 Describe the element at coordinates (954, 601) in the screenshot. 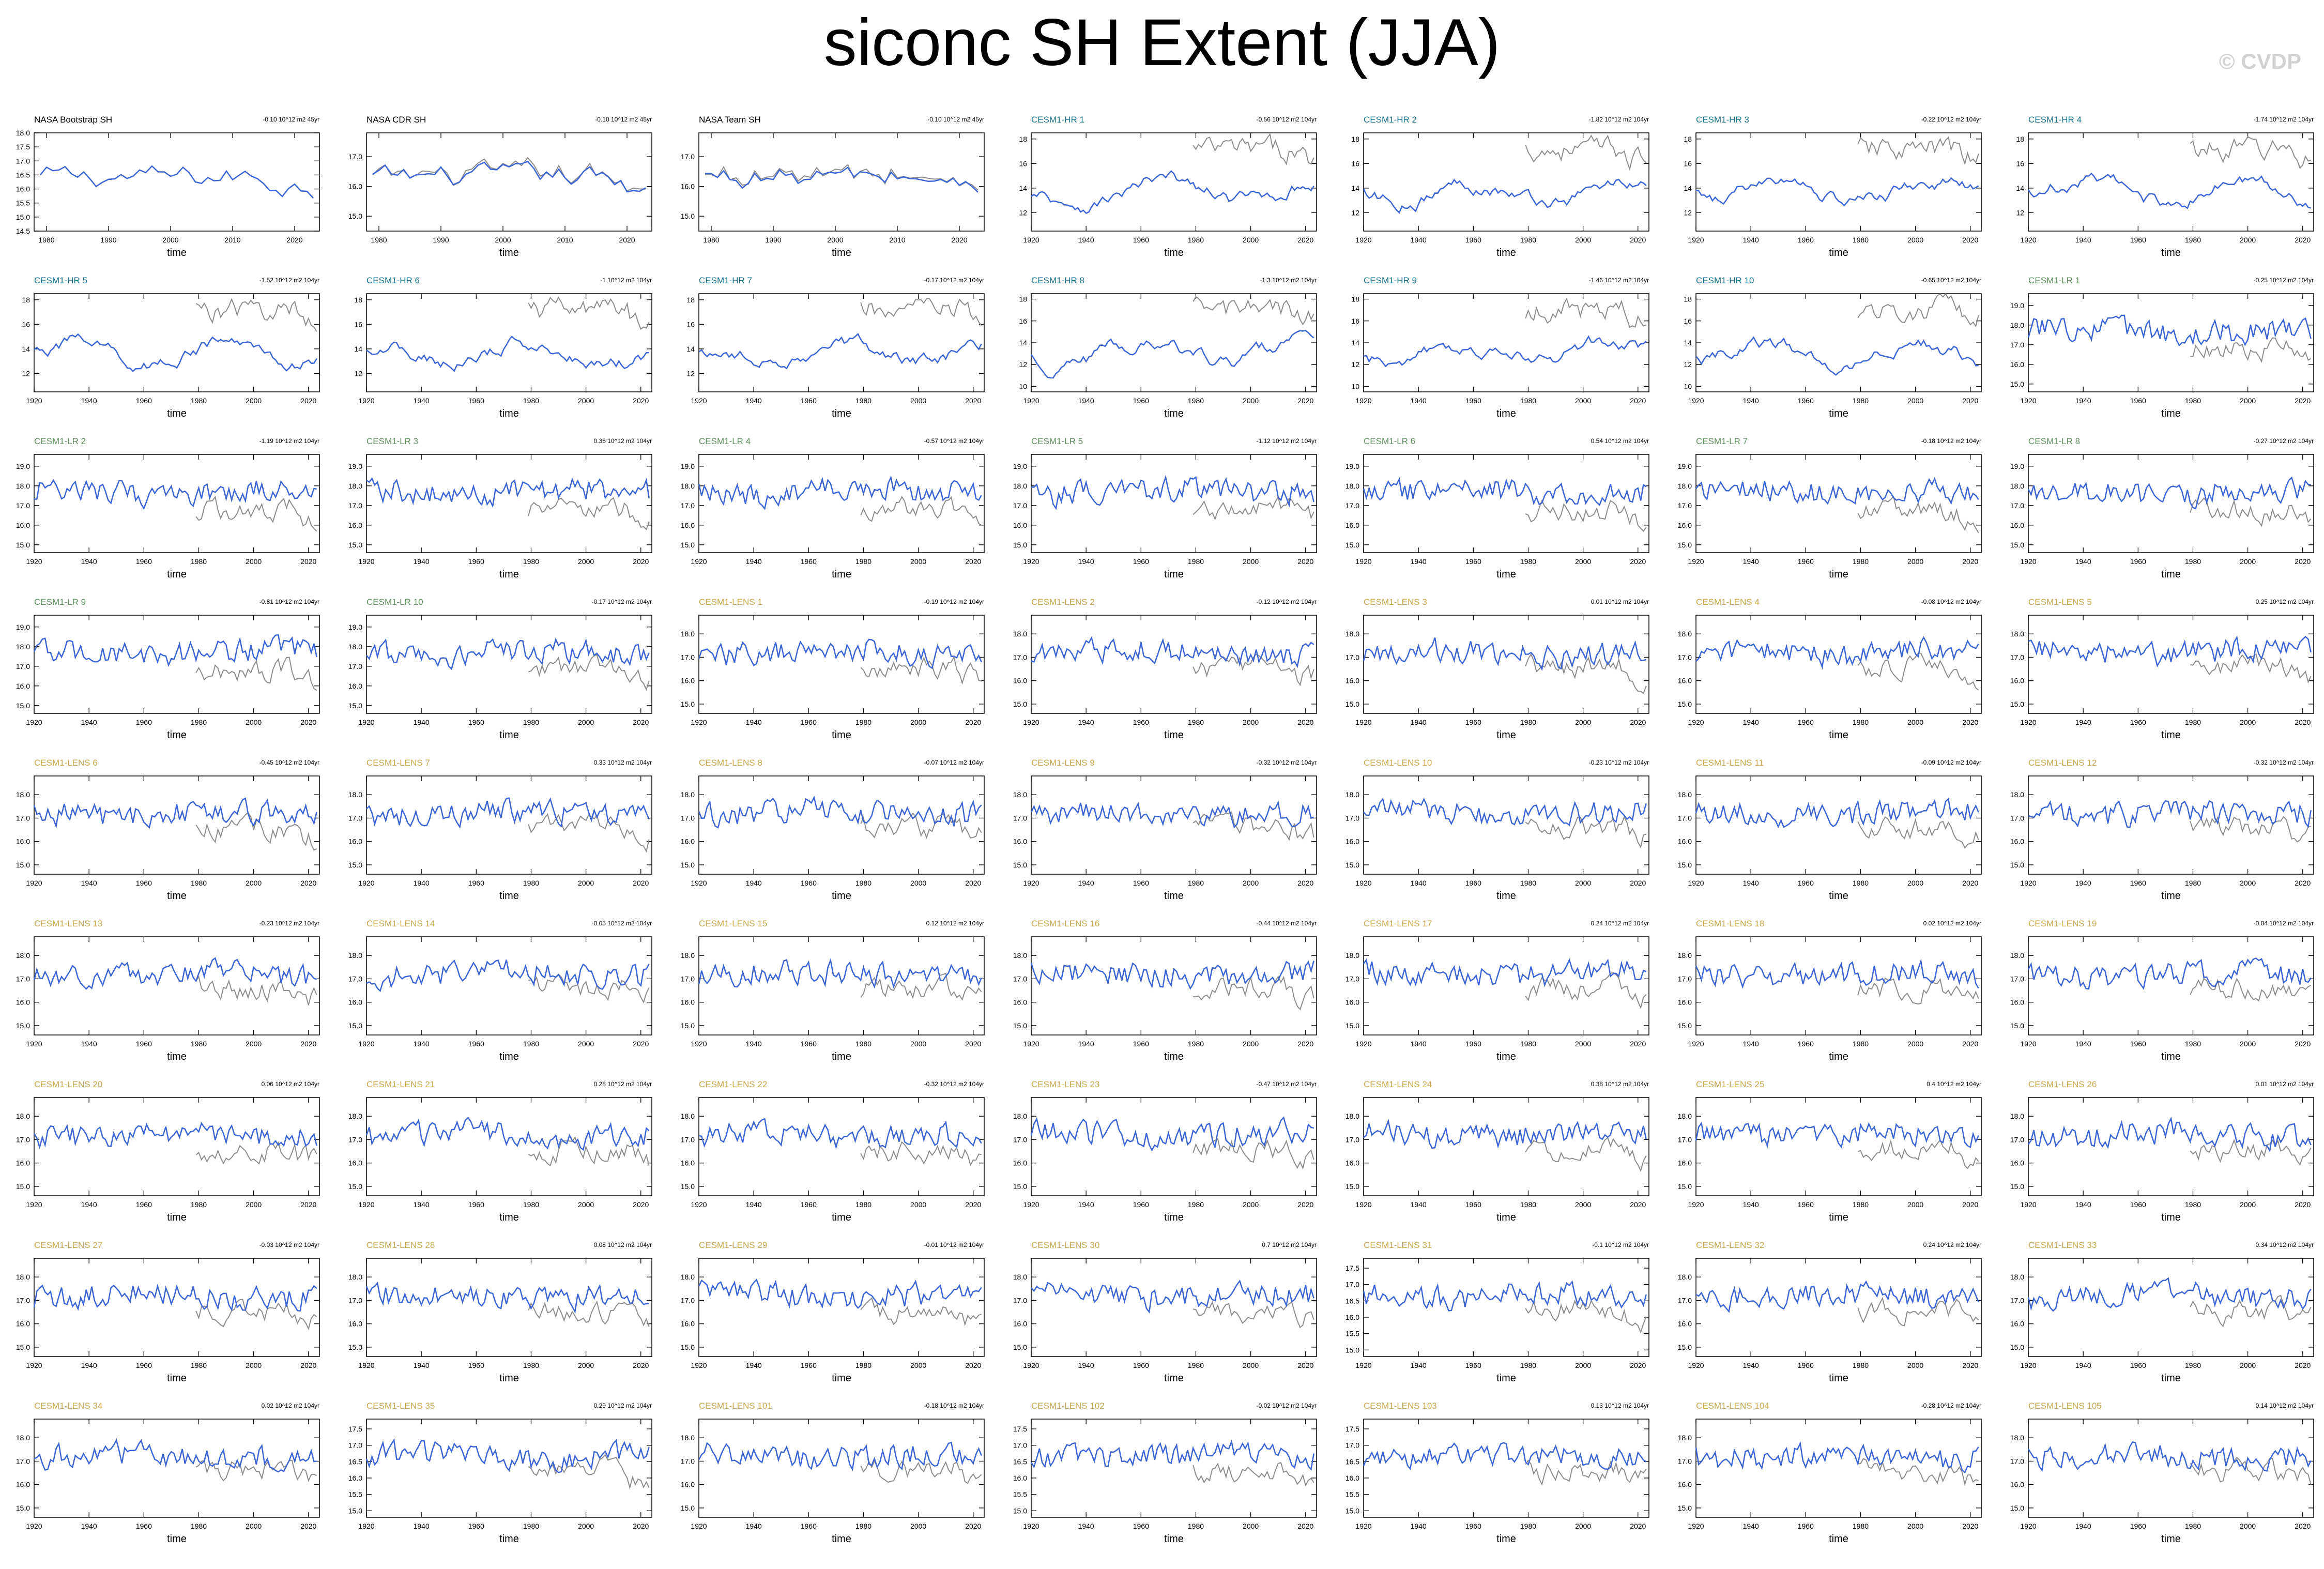

I see `panel-trend: -0.19 10^12 m2 104yr` at that location.